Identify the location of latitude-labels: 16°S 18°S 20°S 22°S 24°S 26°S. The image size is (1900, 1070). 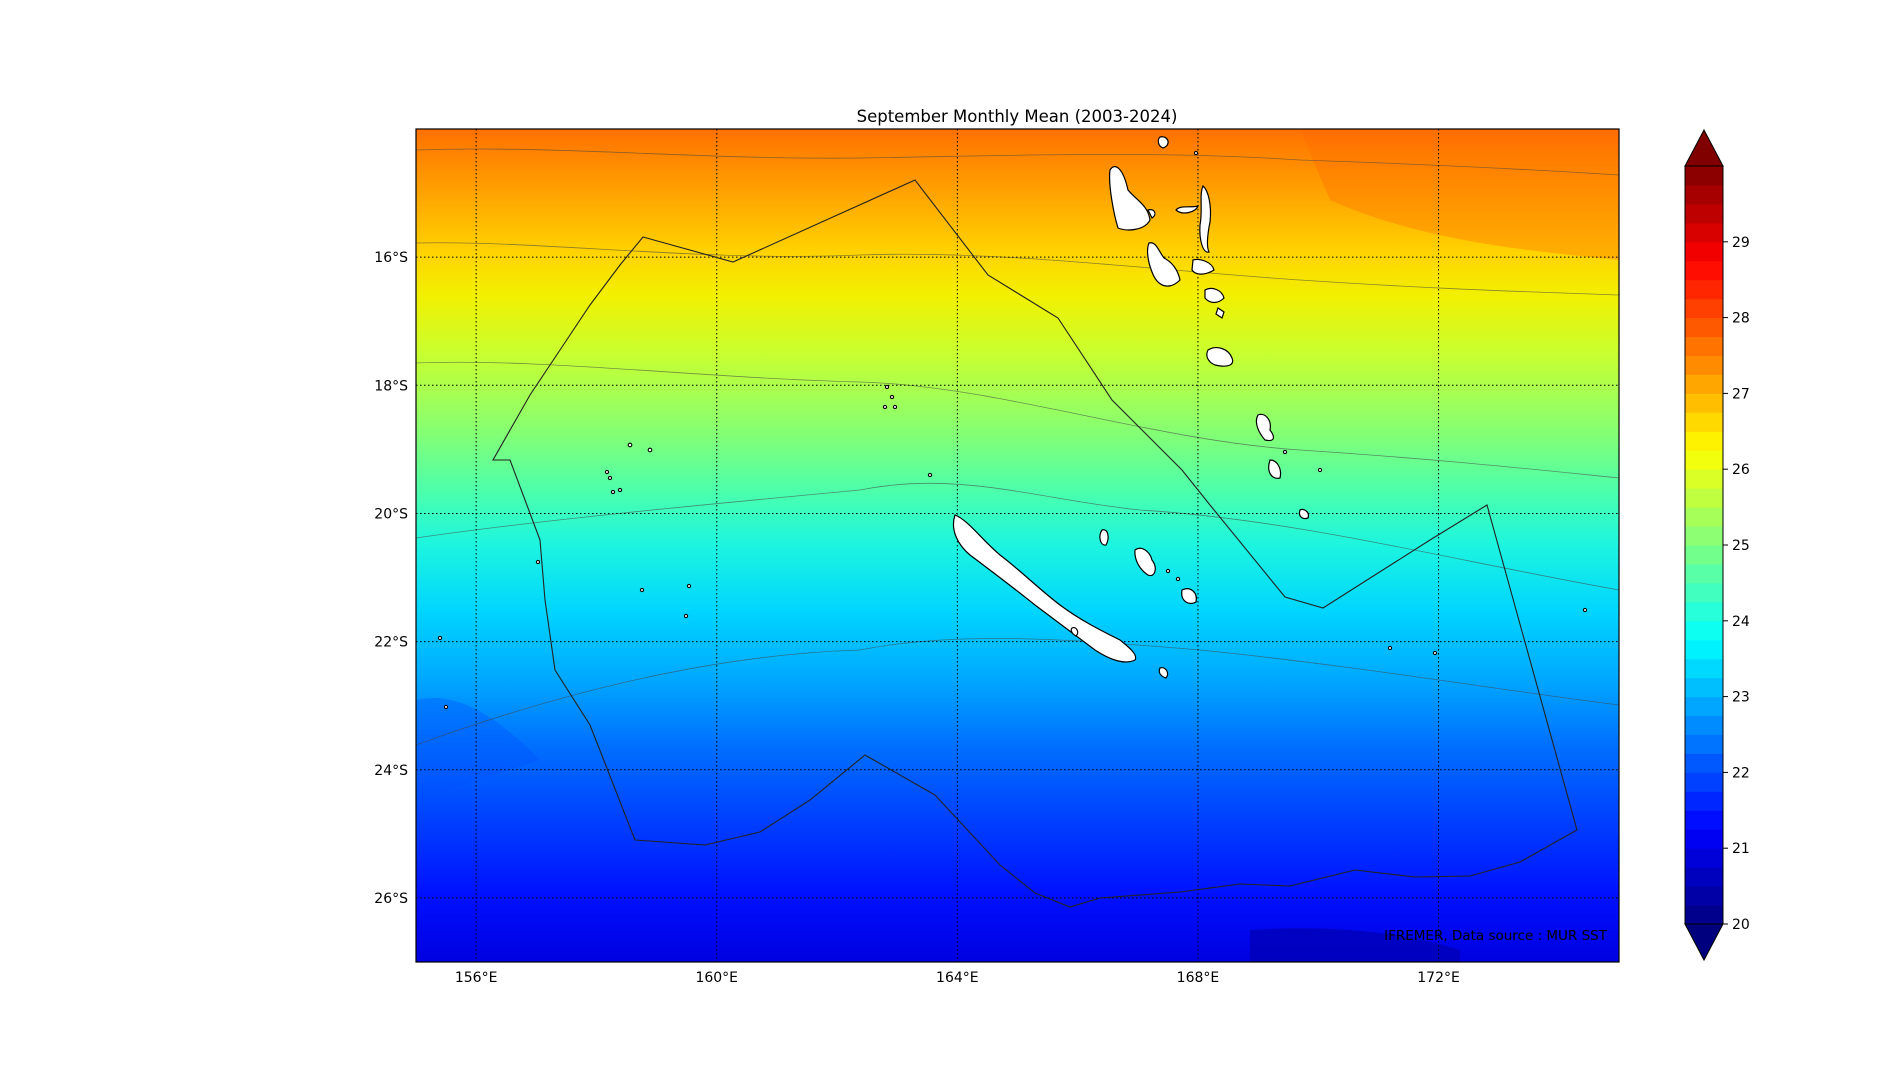
(391, 578).